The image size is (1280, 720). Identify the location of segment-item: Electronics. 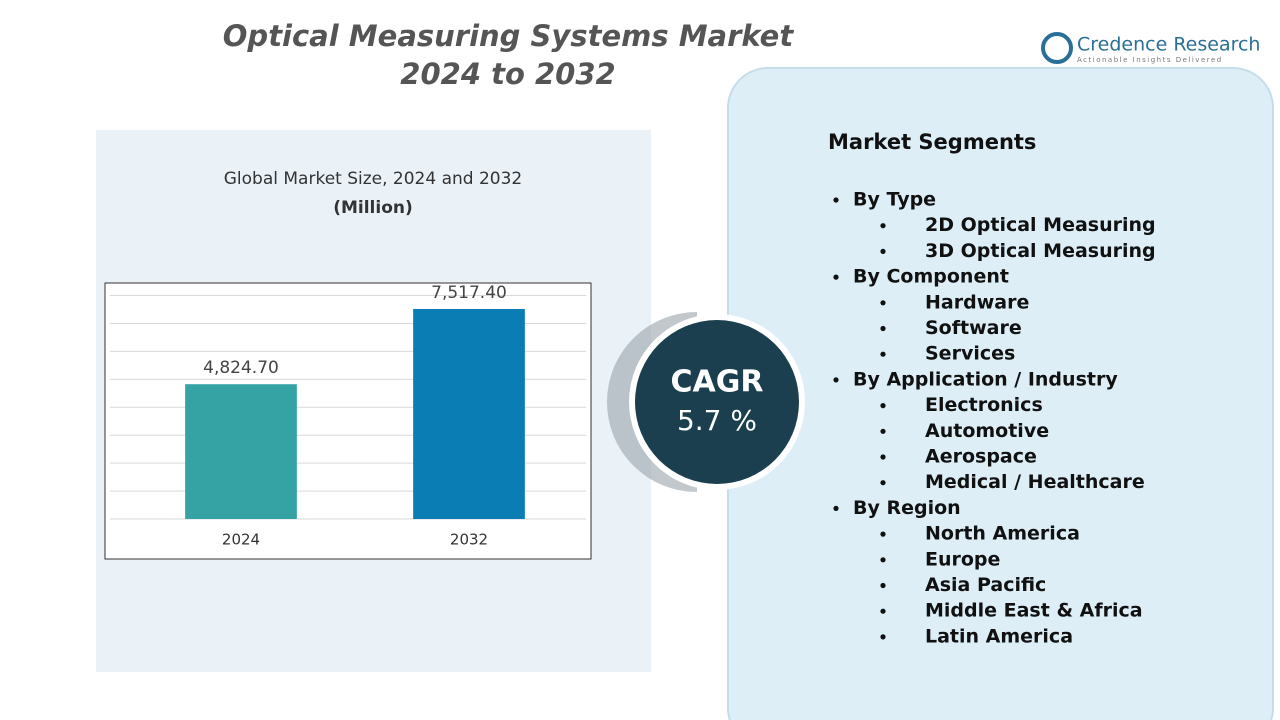
(984, 405).